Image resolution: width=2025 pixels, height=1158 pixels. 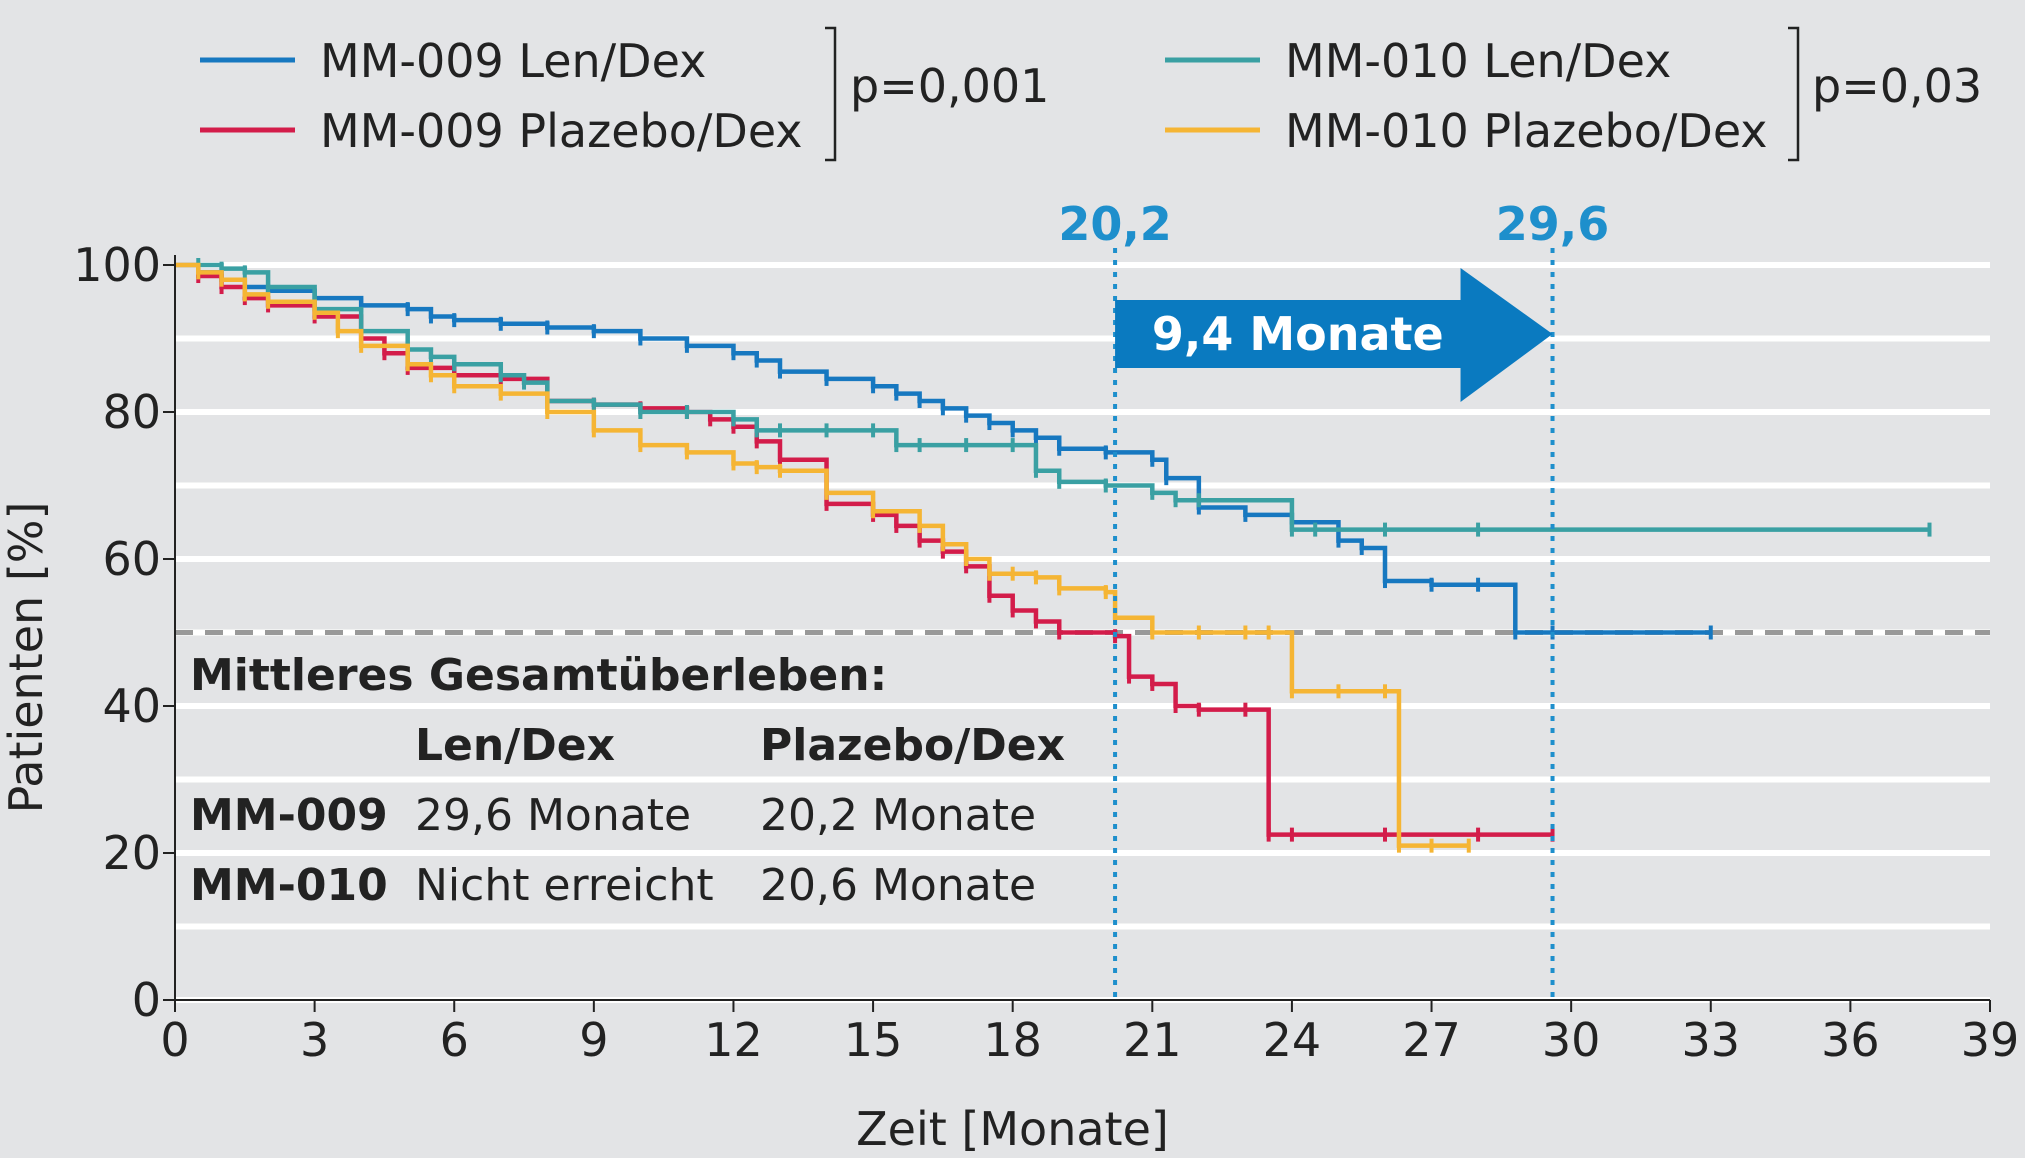 What do you see at coordinates (898, 815) in the screenshot?
I see `table-cell: 20,2 Monate` at bounding box center [898, 815].